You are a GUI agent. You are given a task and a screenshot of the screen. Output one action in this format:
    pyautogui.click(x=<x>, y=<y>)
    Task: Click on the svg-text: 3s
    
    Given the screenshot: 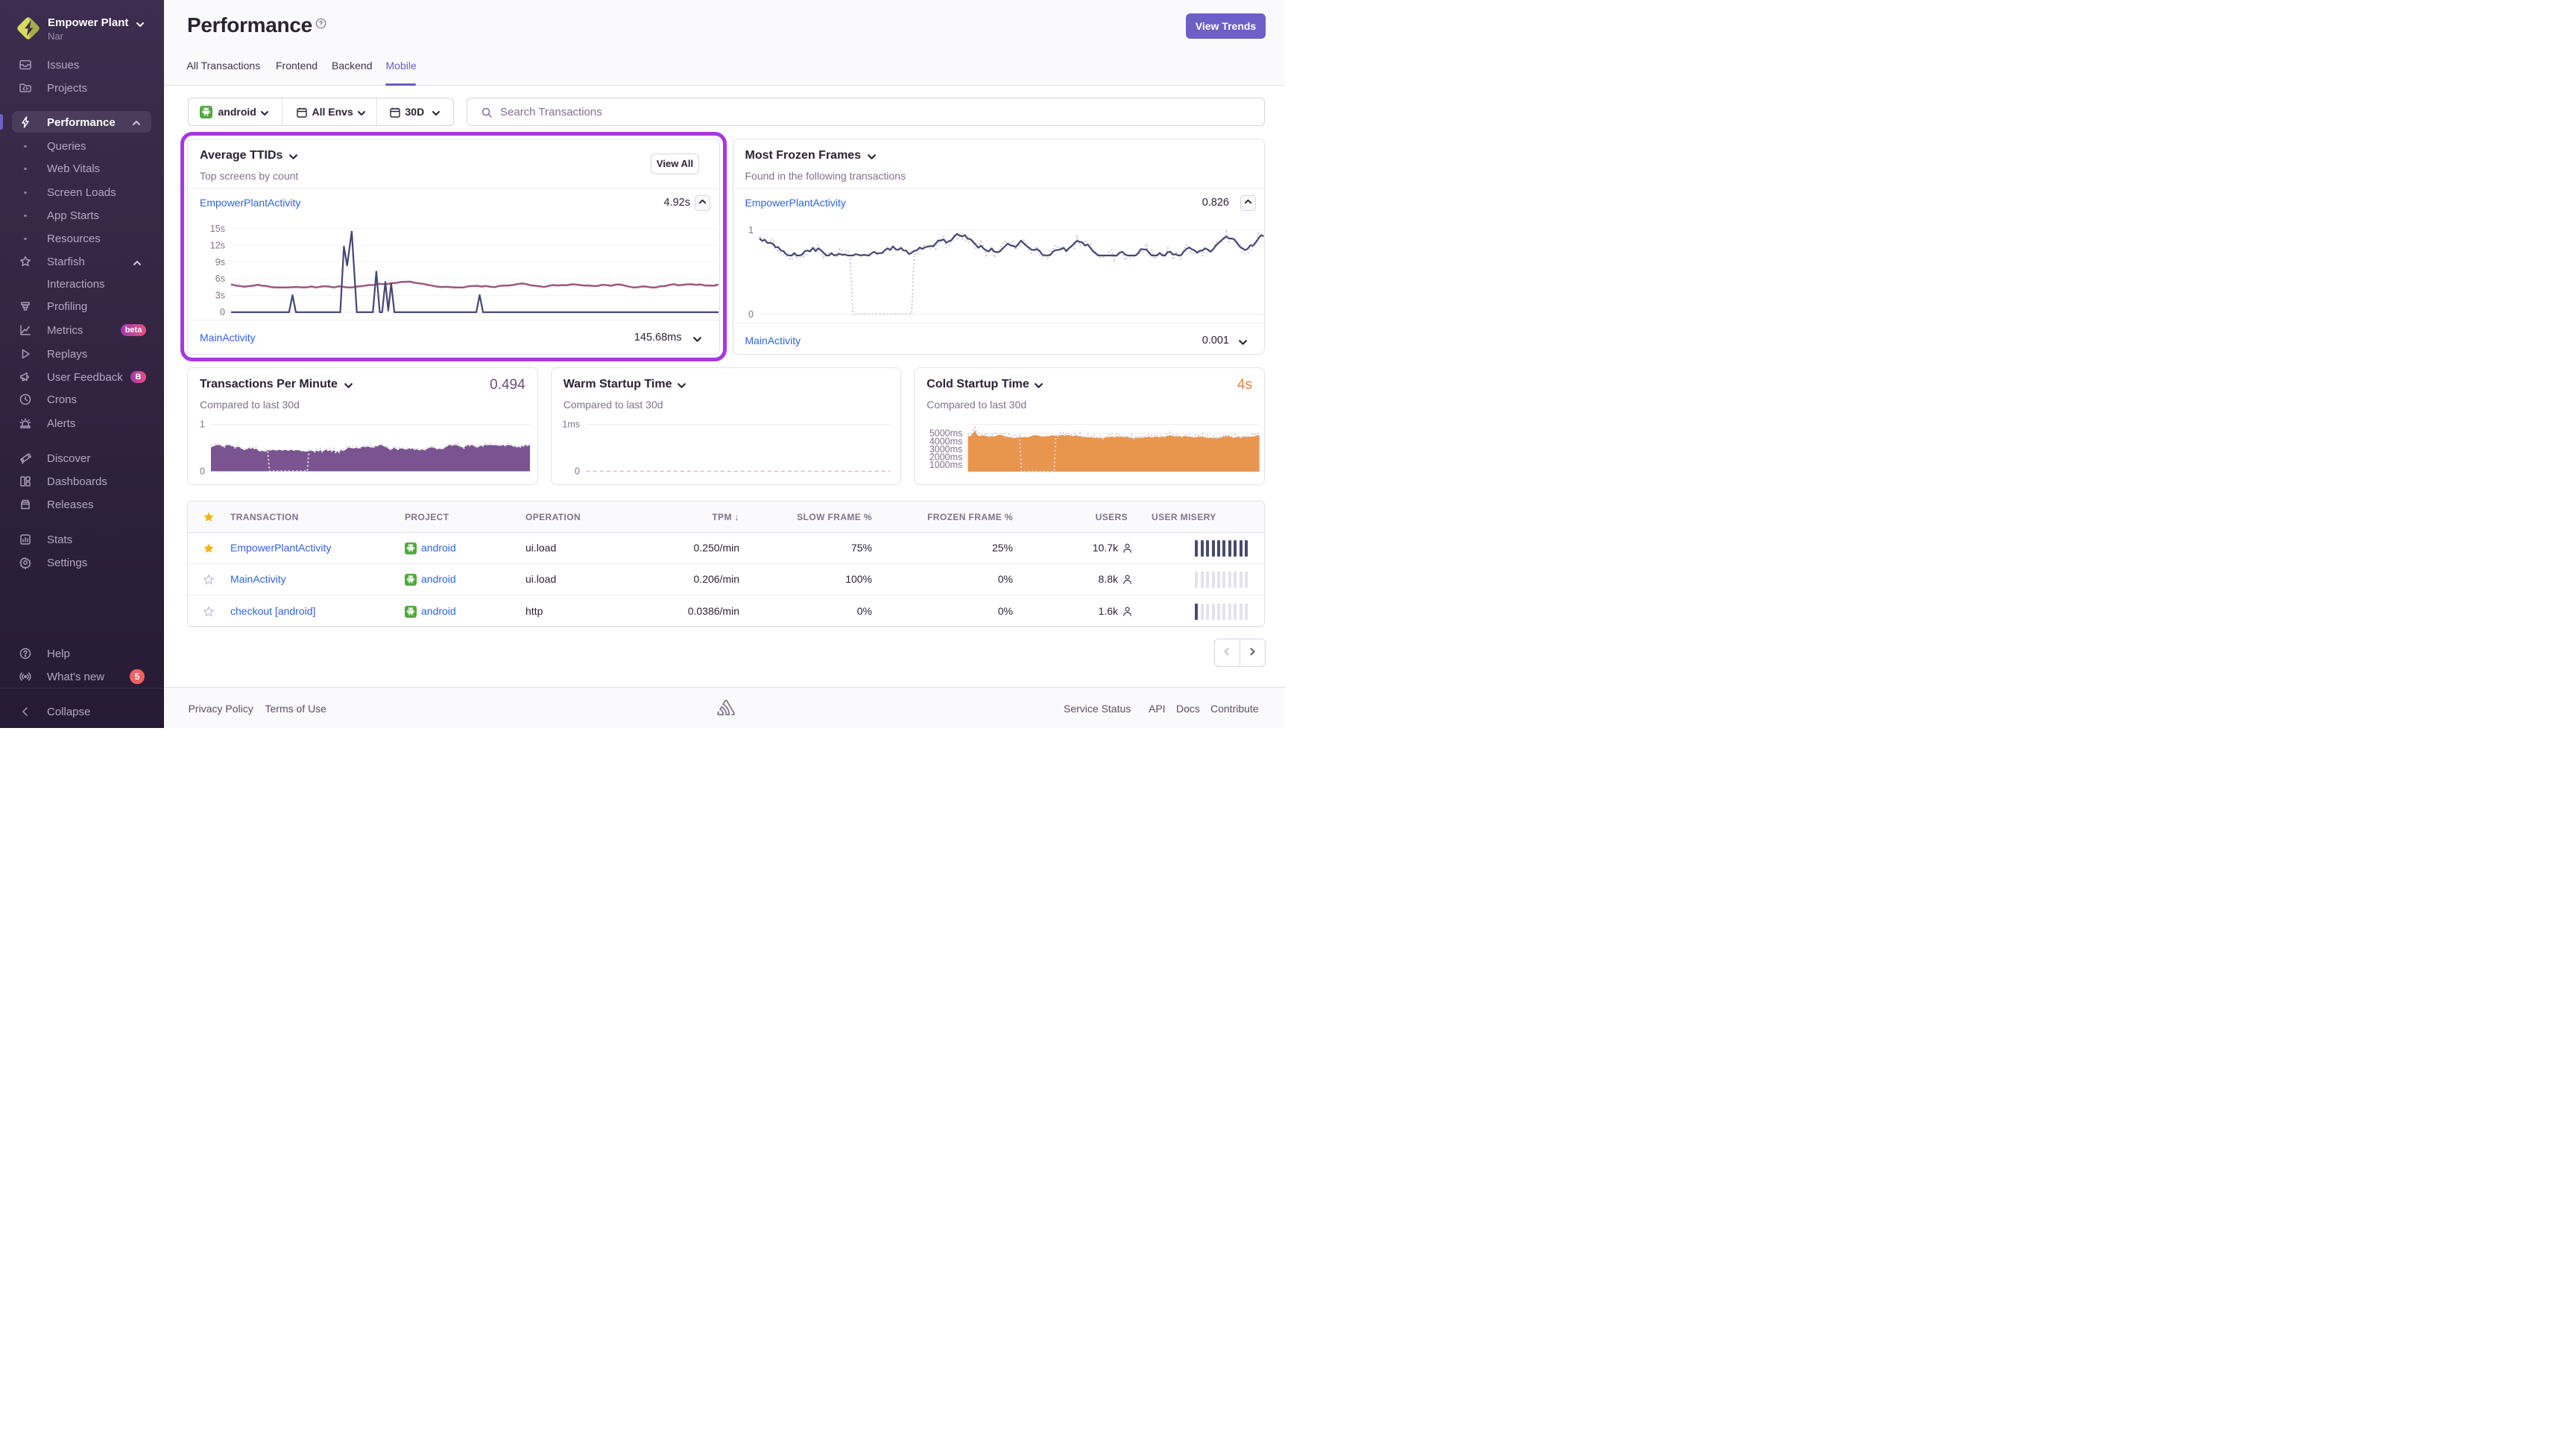 What is the action you would take?
    pyautogui.click(x=220, y=296)
    